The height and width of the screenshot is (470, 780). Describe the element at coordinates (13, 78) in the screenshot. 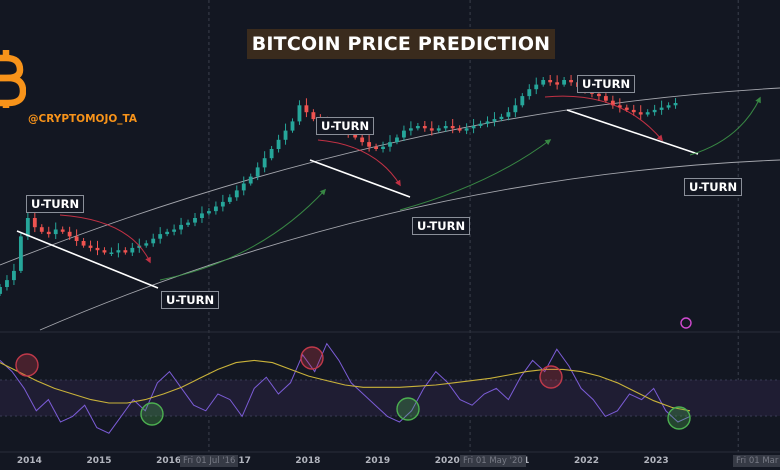

I see `bitcoin-logo-icon` at that location.